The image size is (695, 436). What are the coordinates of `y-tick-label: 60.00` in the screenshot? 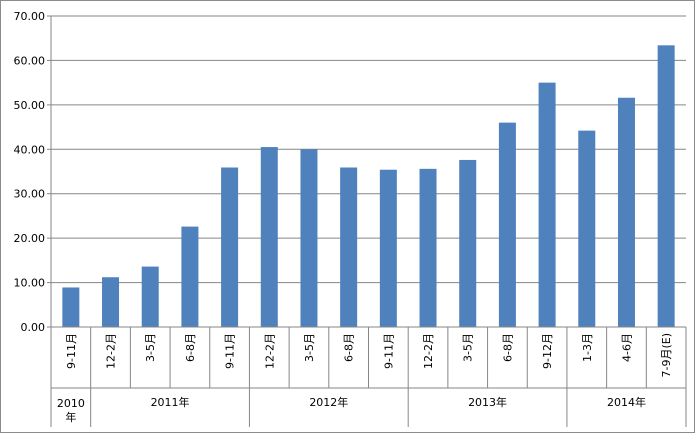 It's located at (30, 60).